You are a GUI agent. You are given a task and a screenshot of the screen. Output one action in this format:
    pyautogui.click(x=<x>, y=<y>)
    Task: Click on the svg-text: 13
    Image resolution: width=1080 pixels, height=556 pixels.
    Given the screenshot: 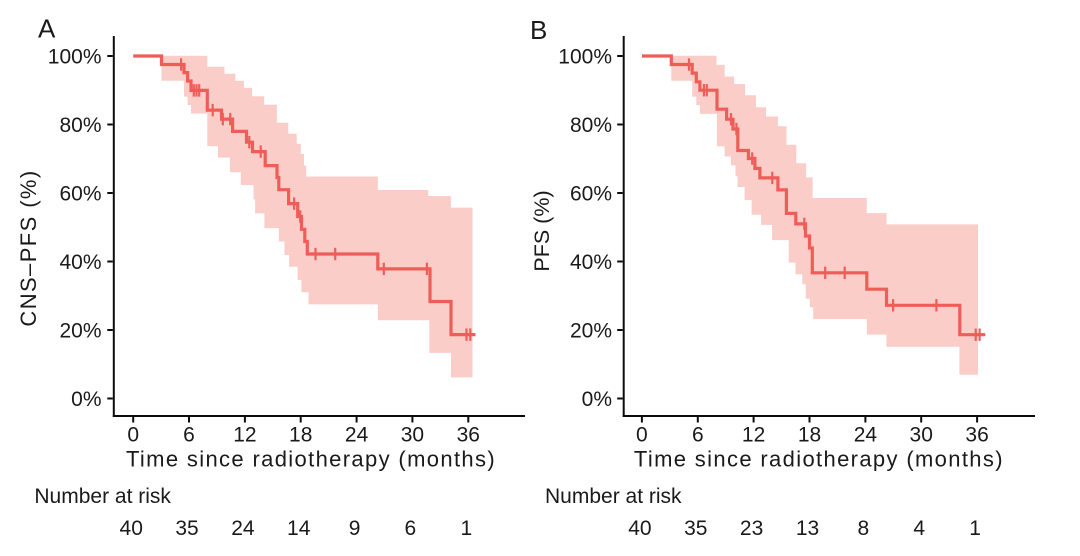 What is the action you would take?
    pyautogui.click(x=807, y=528)
    